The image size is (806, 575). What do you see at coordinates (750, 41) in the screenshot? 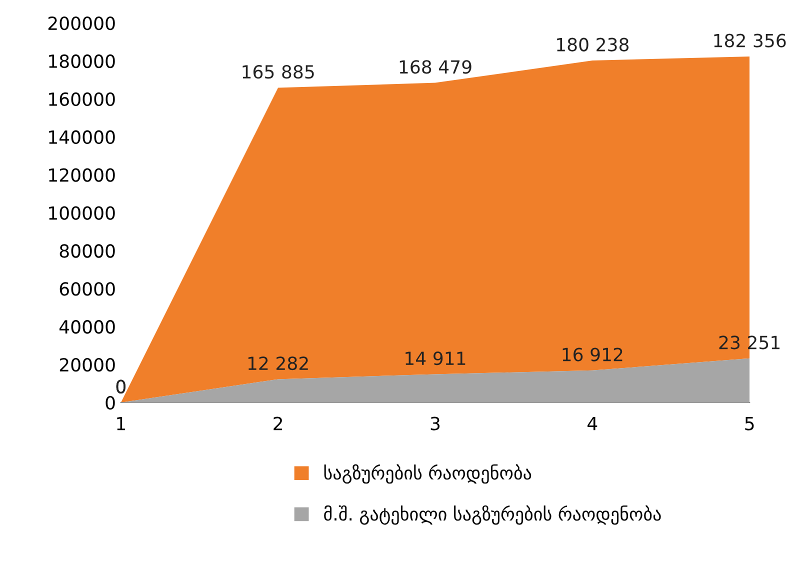
I see `data-label: 182 356` at bounding box center [750, 41].